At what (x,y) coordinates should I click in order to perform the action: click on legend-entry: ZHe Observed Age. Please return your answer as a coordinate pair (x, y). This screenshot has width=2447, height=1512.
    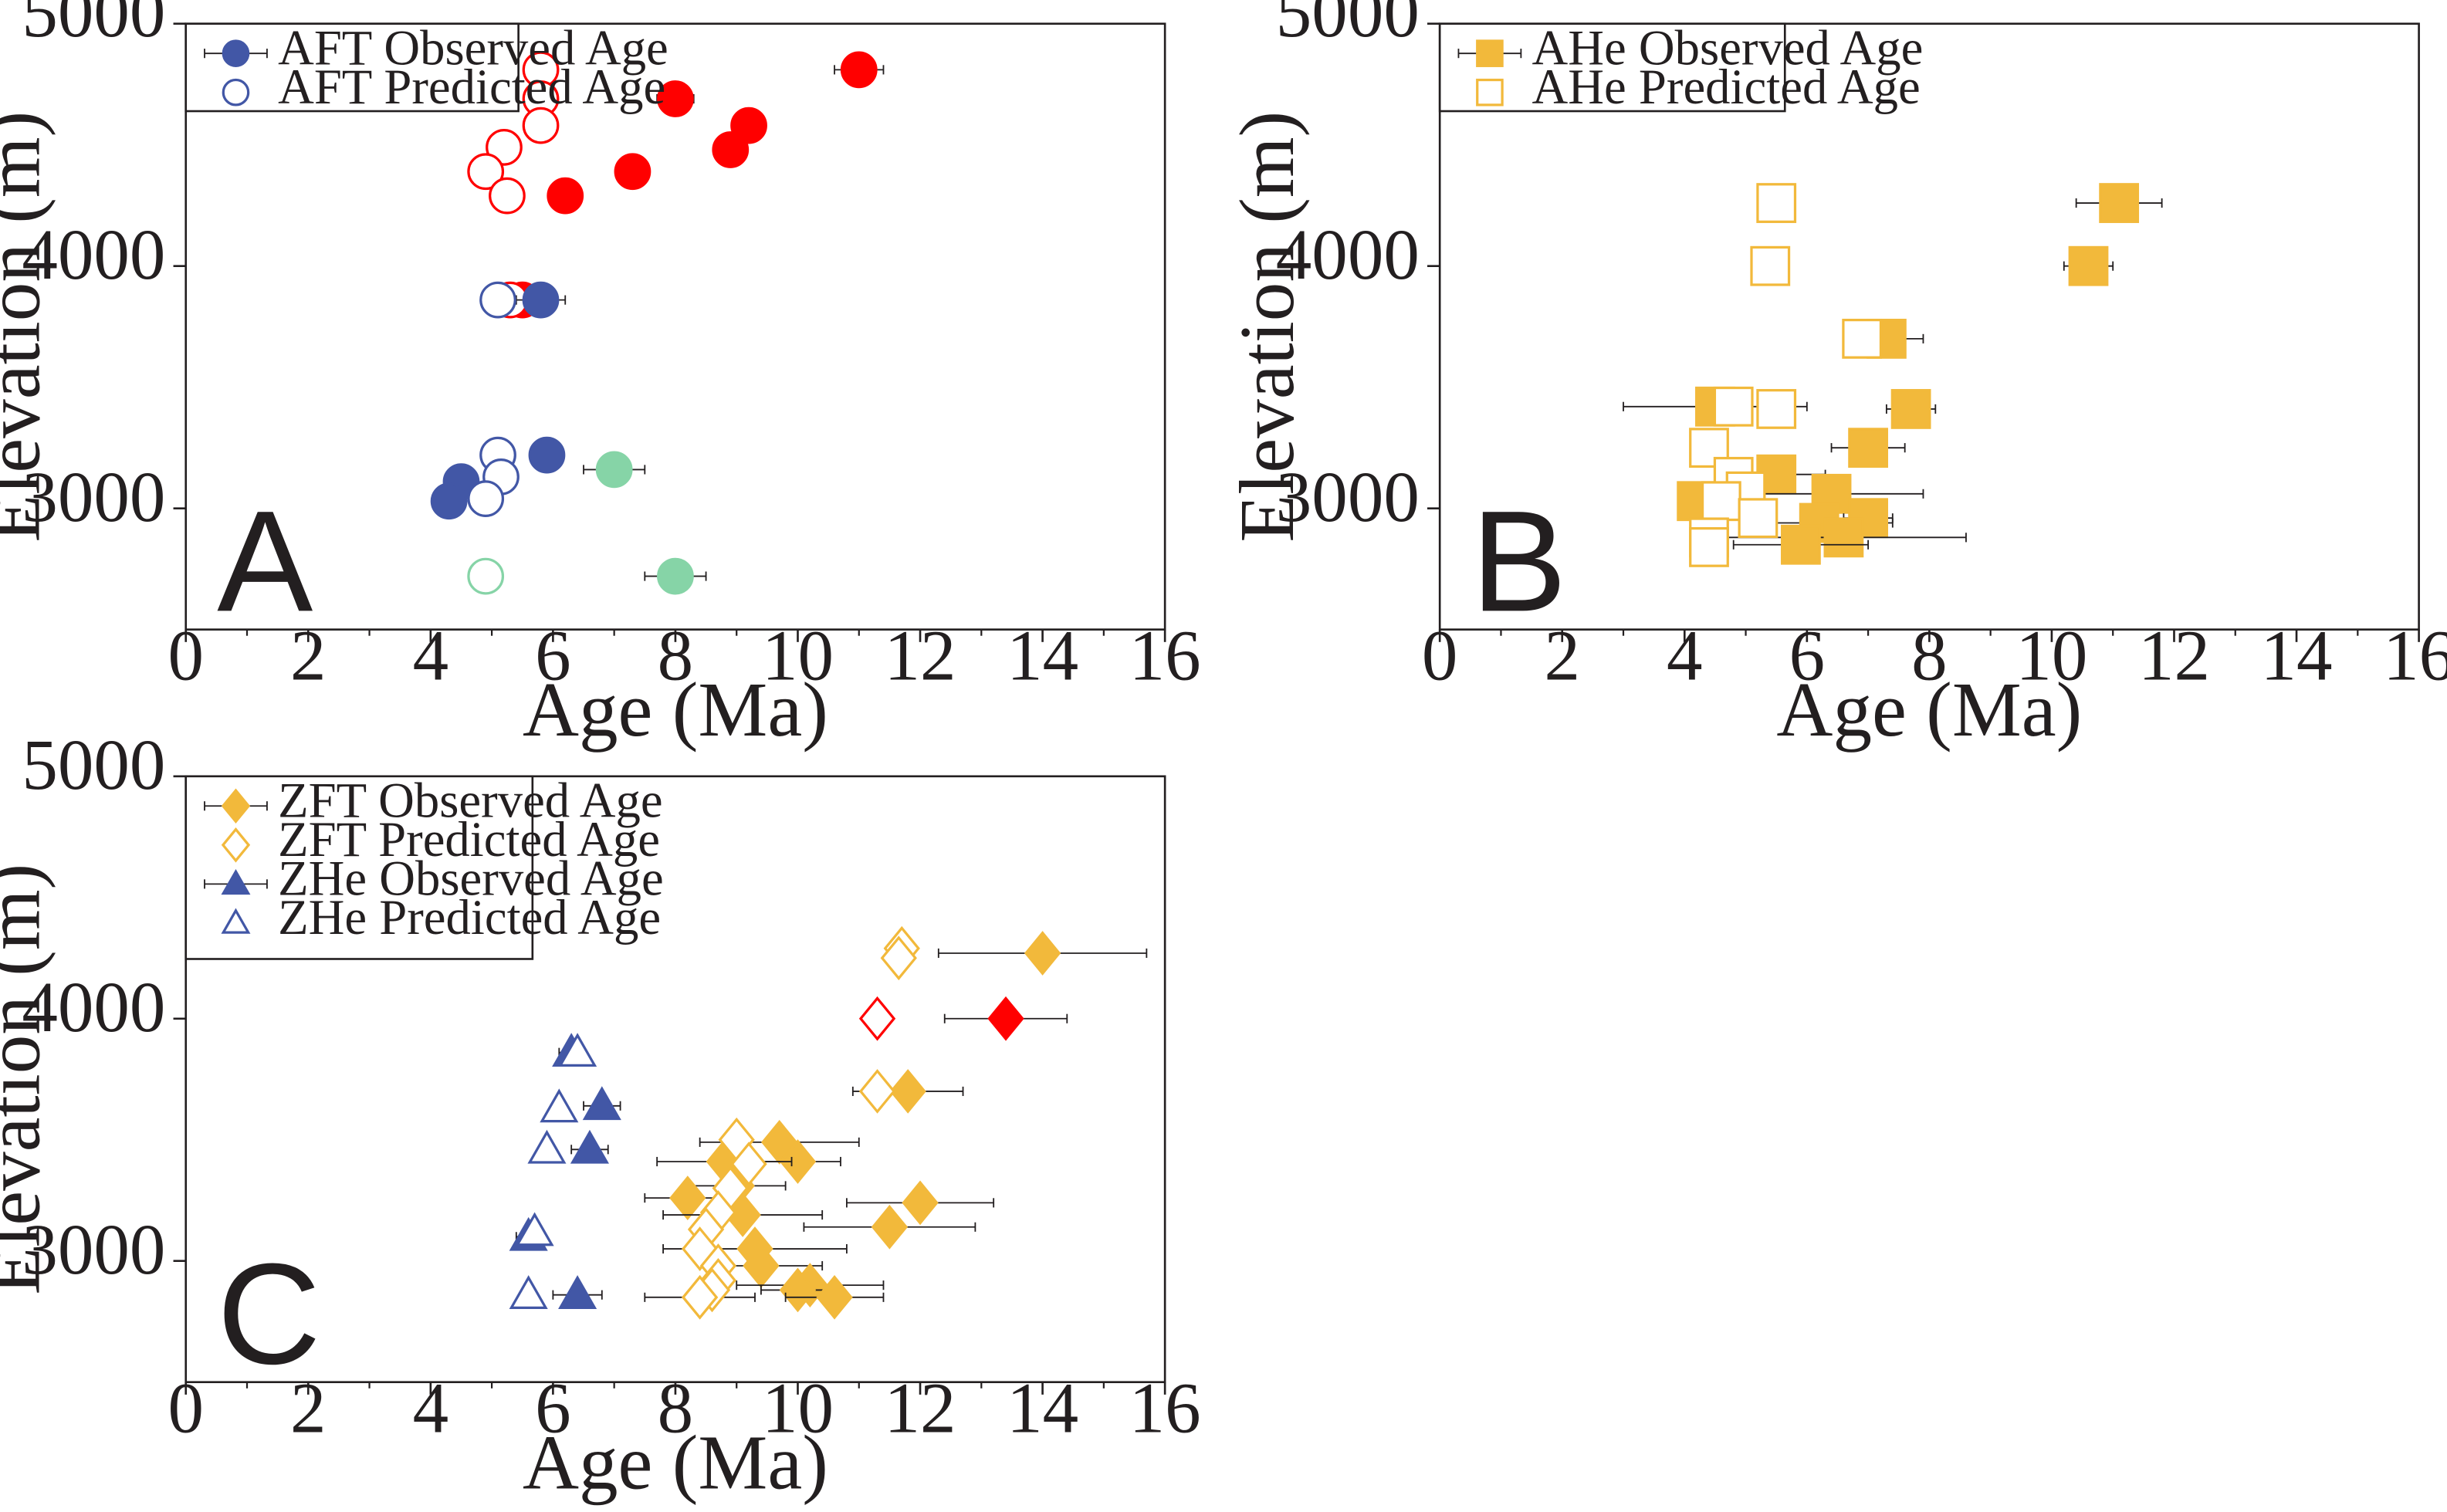
    Looking at the image, I should click on (434, 879).